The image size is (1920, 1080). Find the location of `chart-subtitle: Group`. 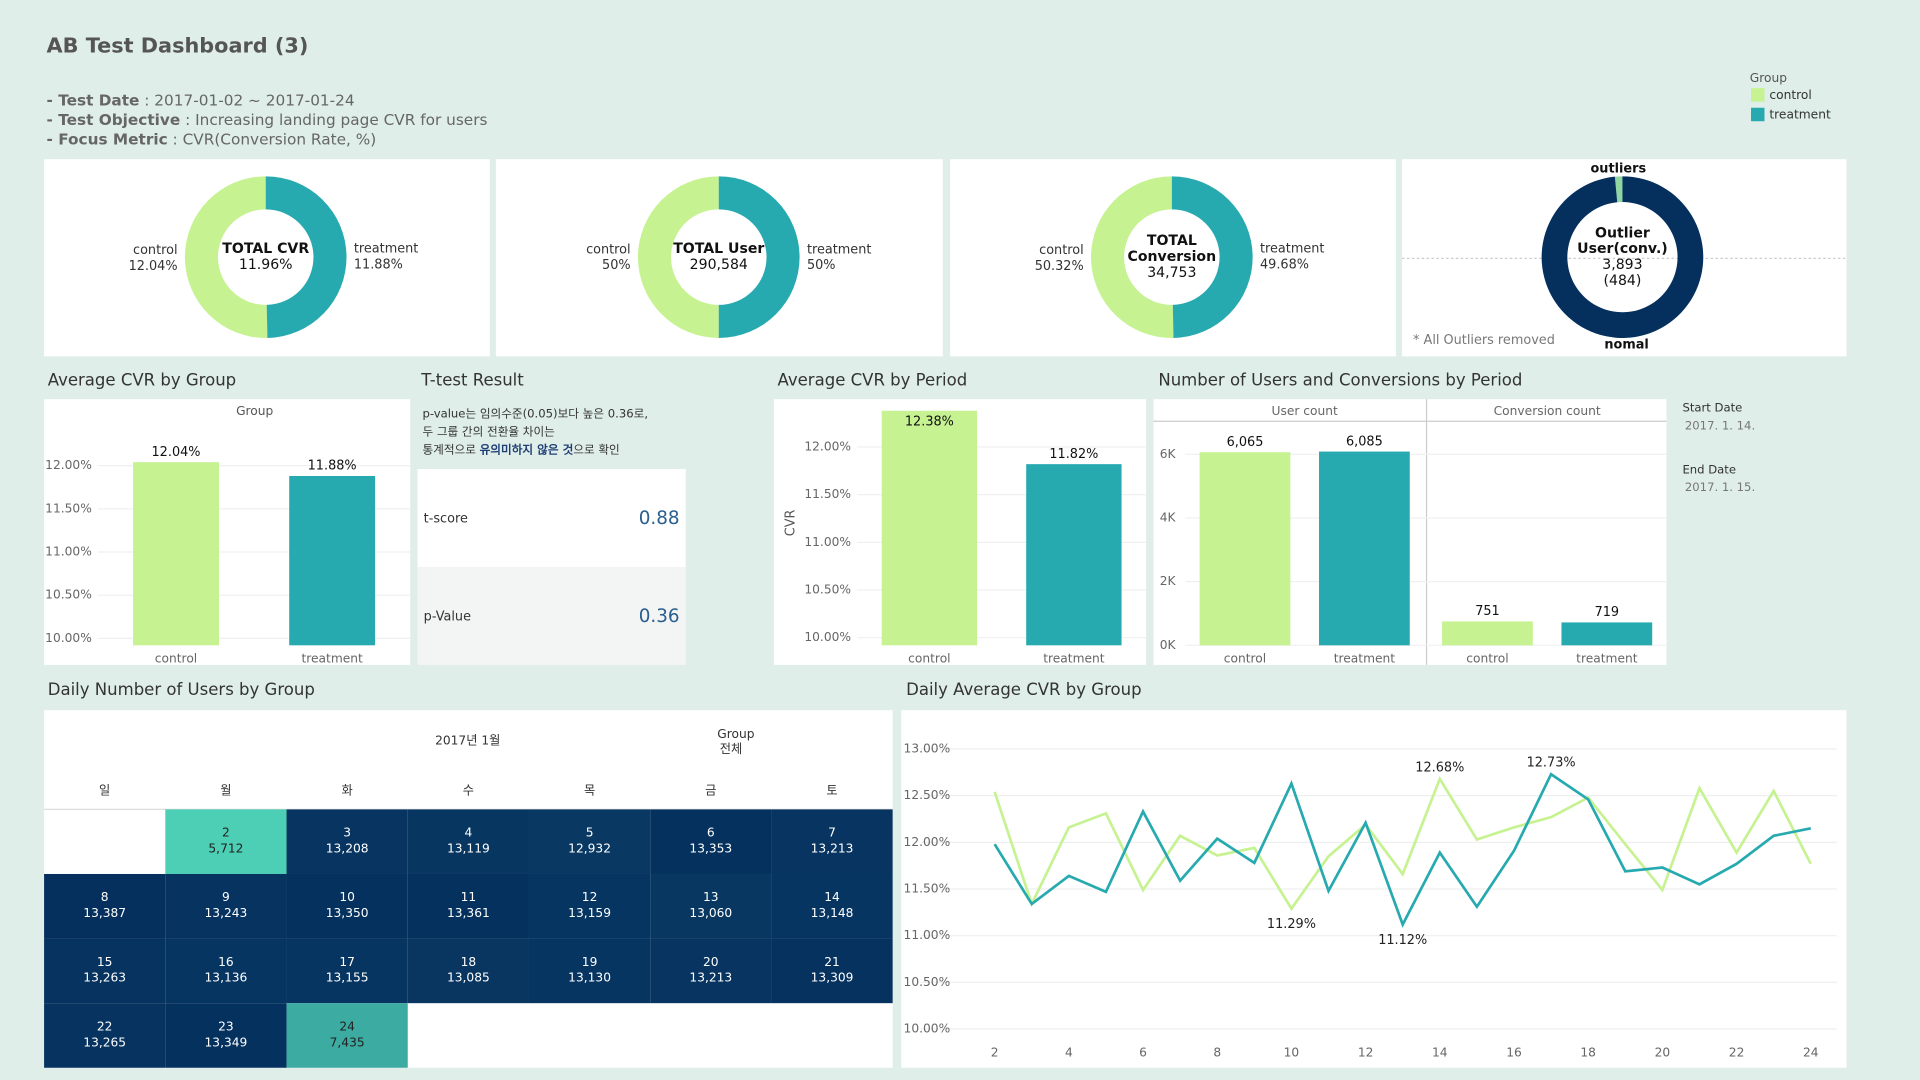

chart-subtitle: Group is located at coordinates (254, 411).